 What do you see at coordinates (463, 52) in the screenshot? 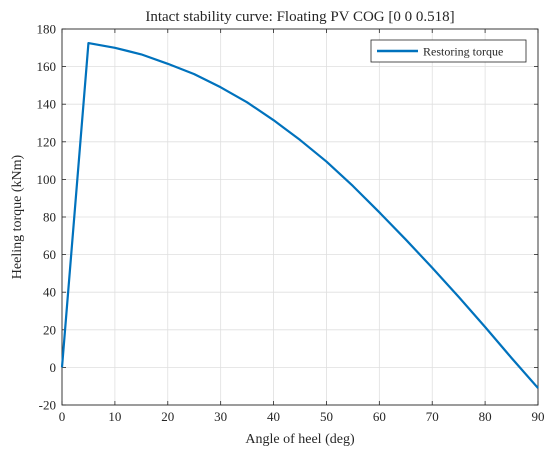
I see `legend-label: Restoring torque` at bounding box center [463, 52].